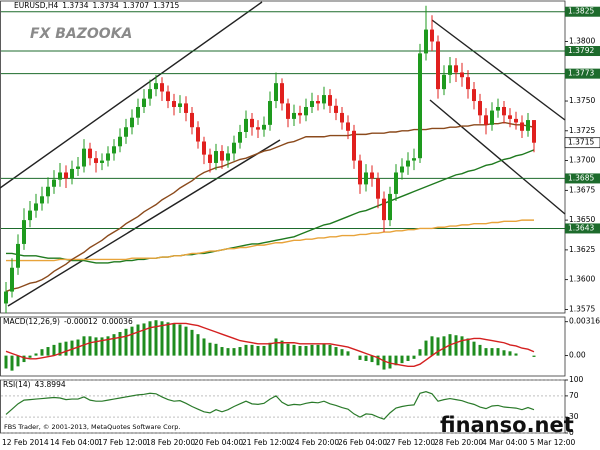  What do you see at coordinates (582, 189) in the screenshot?
I see `y-tick-label: 1.3675` at bounding box center [582, 189].